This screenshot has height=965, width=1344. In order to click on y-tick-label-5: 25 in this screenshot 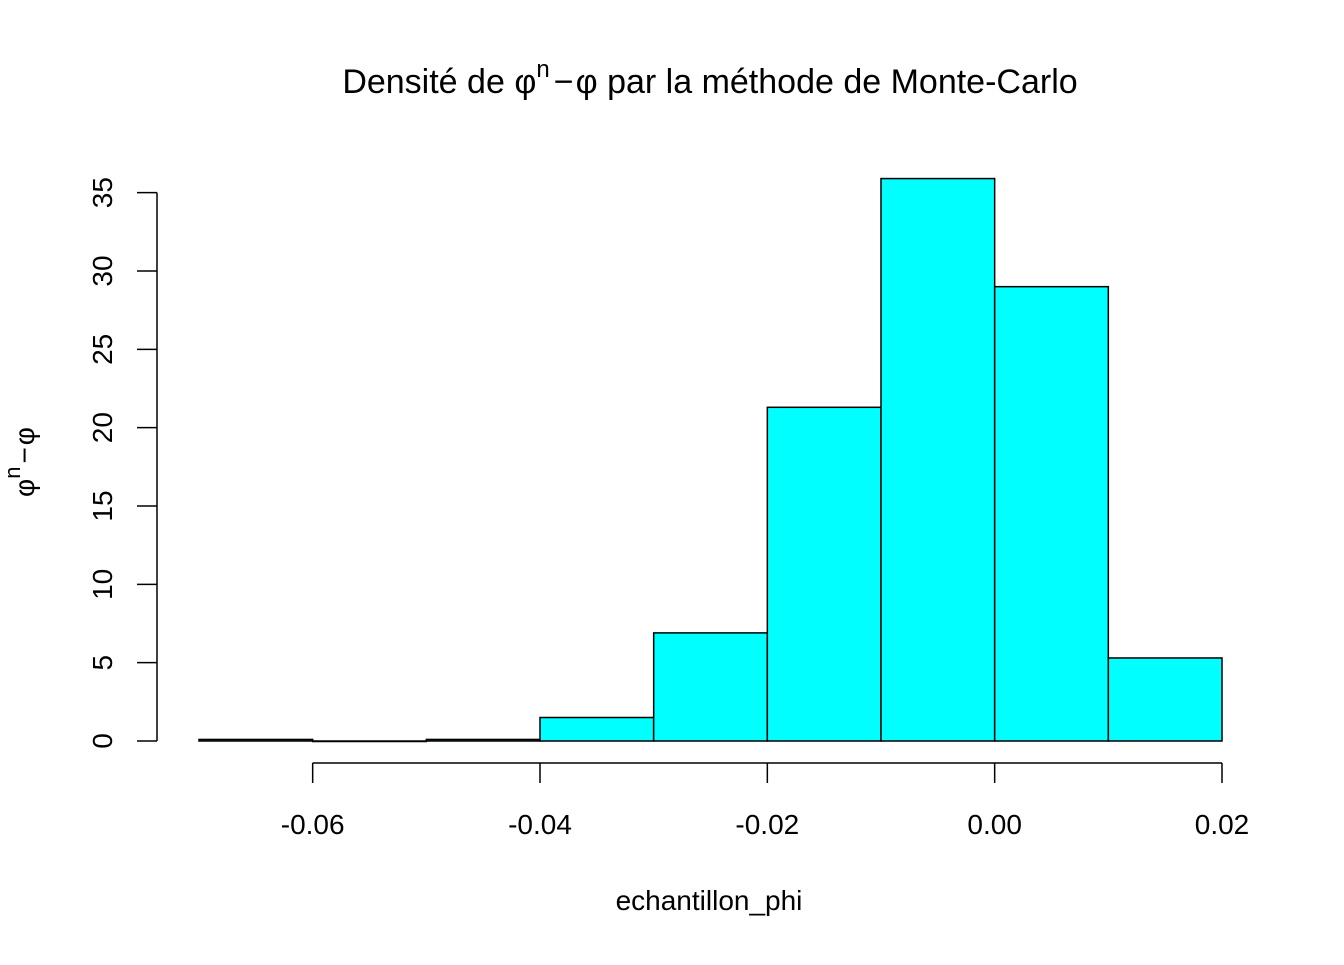, I will do `click(102, 349)`.